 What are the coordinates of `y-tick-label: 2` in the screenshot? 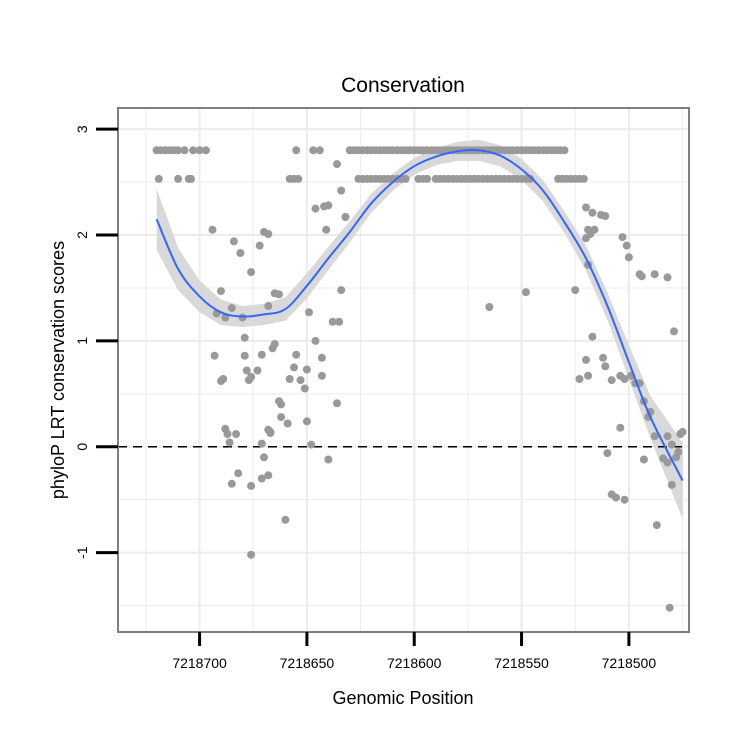 It's located at (82, 235).